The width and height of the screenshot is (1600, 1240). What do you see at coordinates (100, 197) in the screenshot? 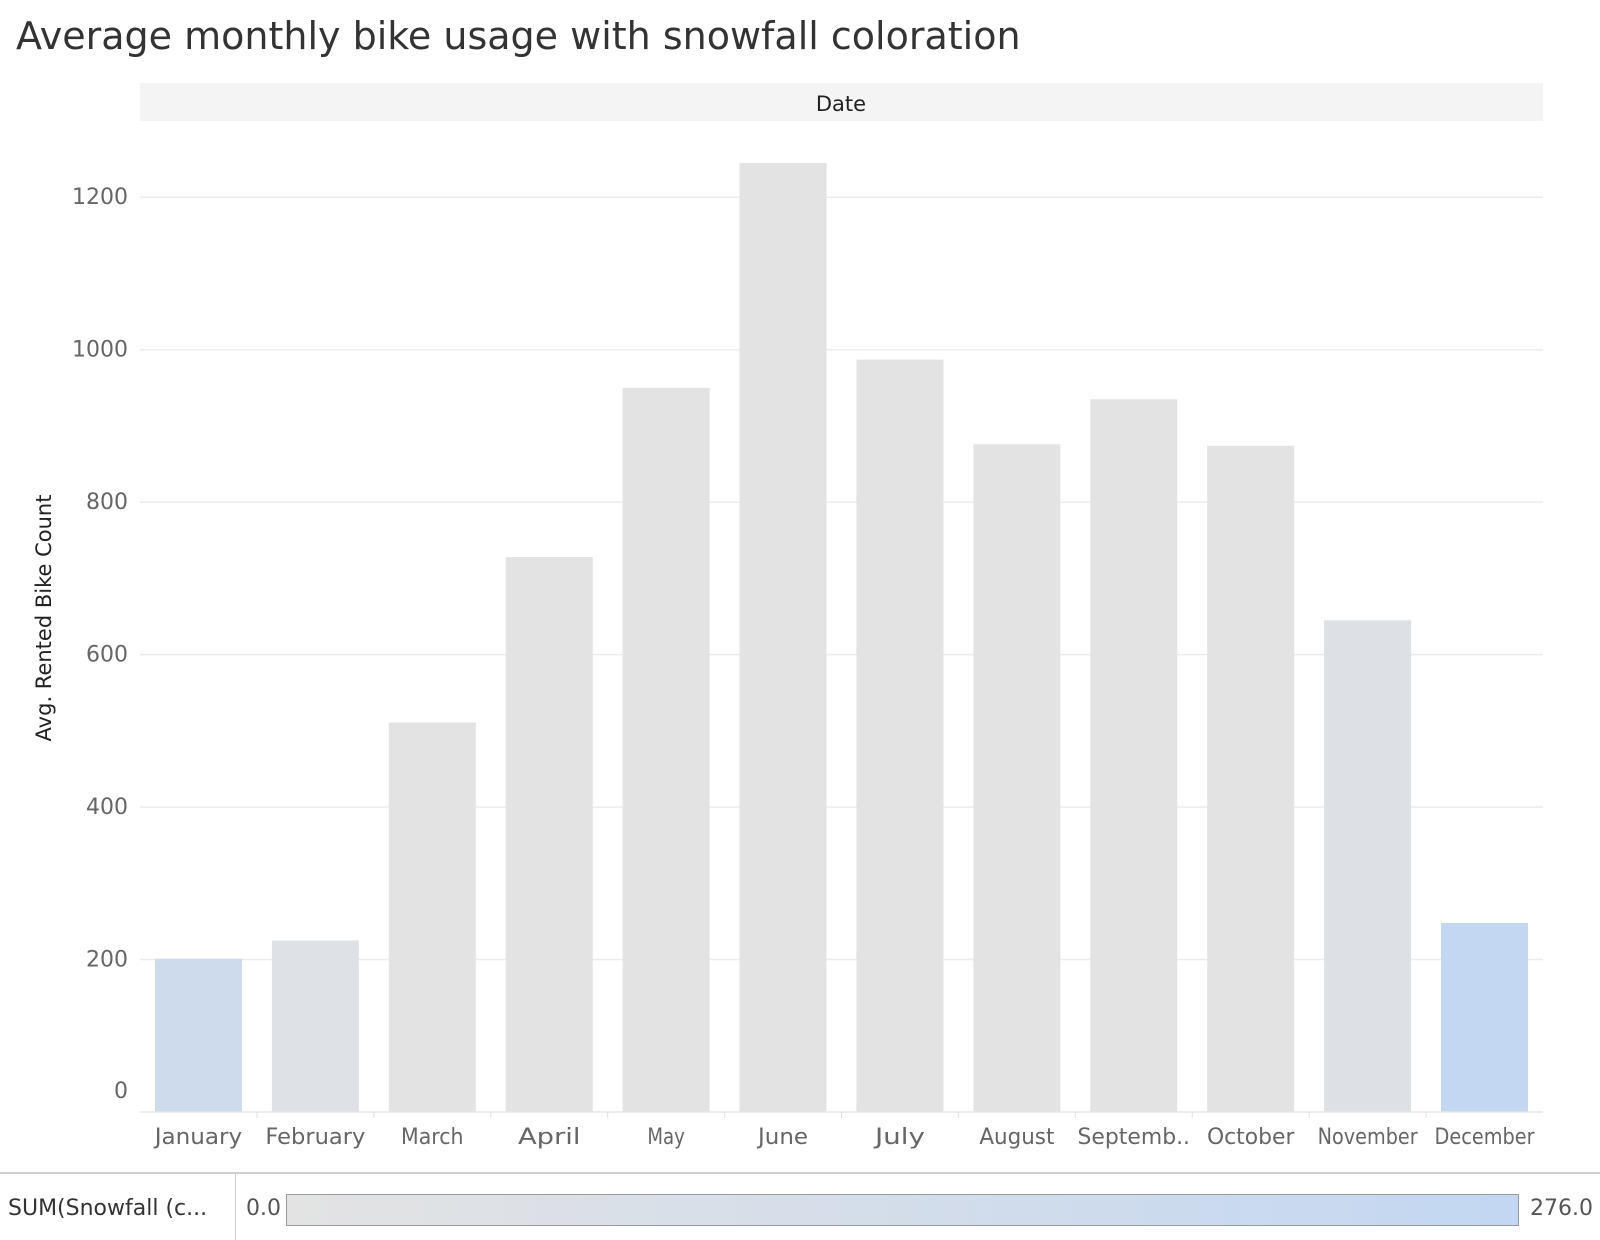
I see `y-tick-label: 1200` at bounding box center [100, 197].